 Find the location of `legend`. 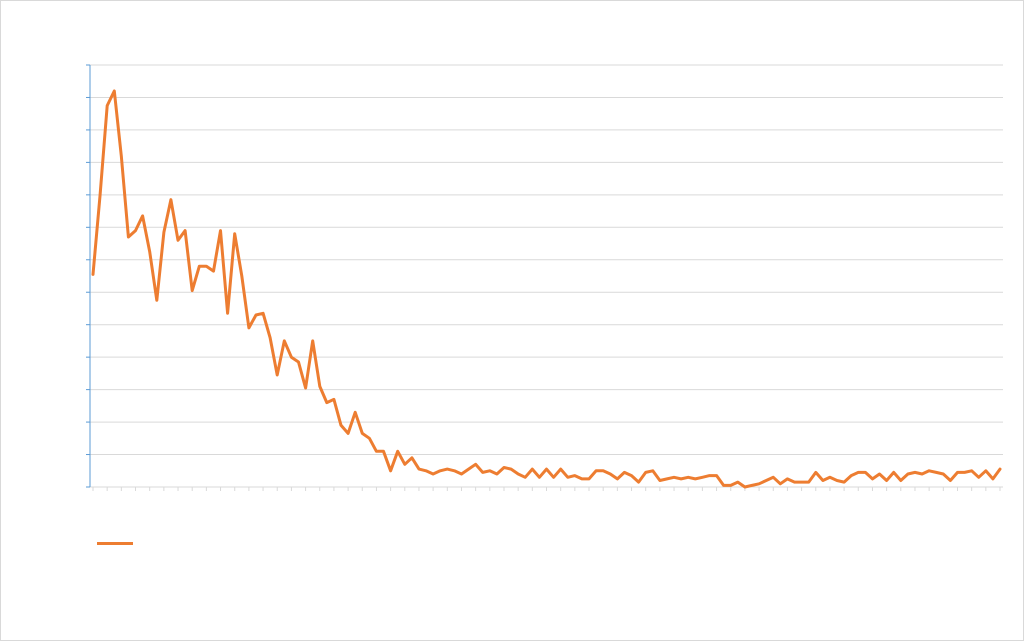

legend is located at coordinates (118, 543).